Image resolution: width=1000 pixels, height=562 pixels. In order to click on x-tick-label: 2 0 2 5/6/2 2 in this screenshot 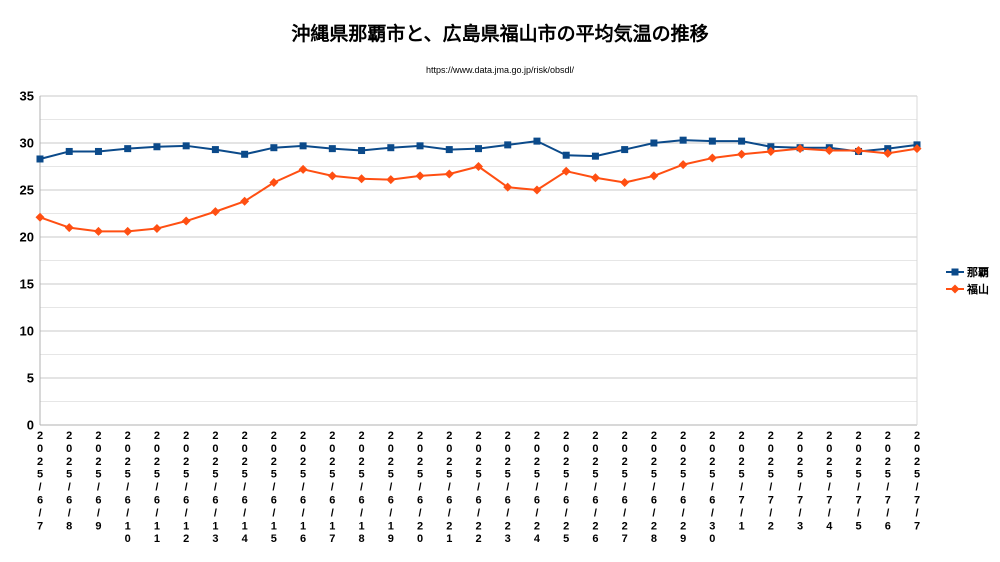, I will do `click(478, 487)`.